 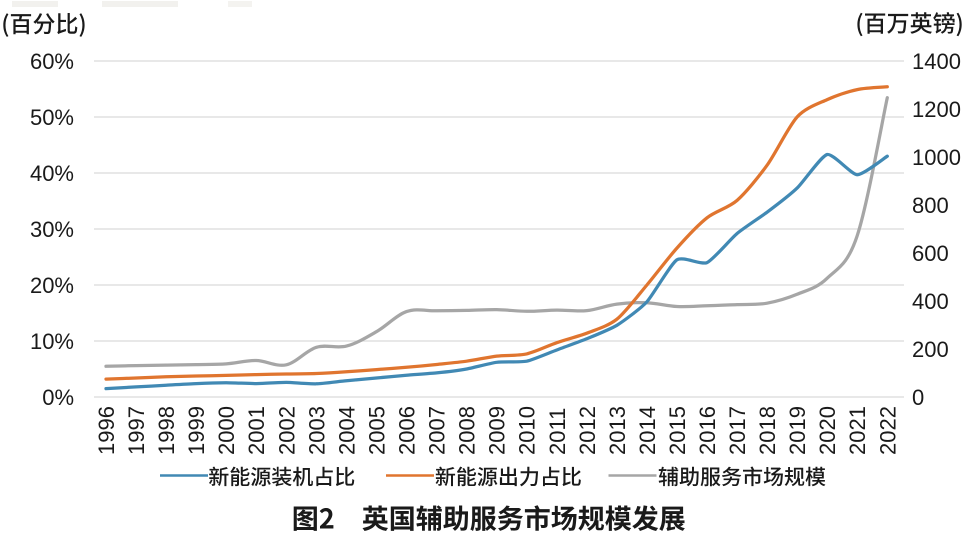 What do you see at coordinates (527, 430) in the screenshot?
I see `svg-text: 2010` at bounding box center [527, 430].